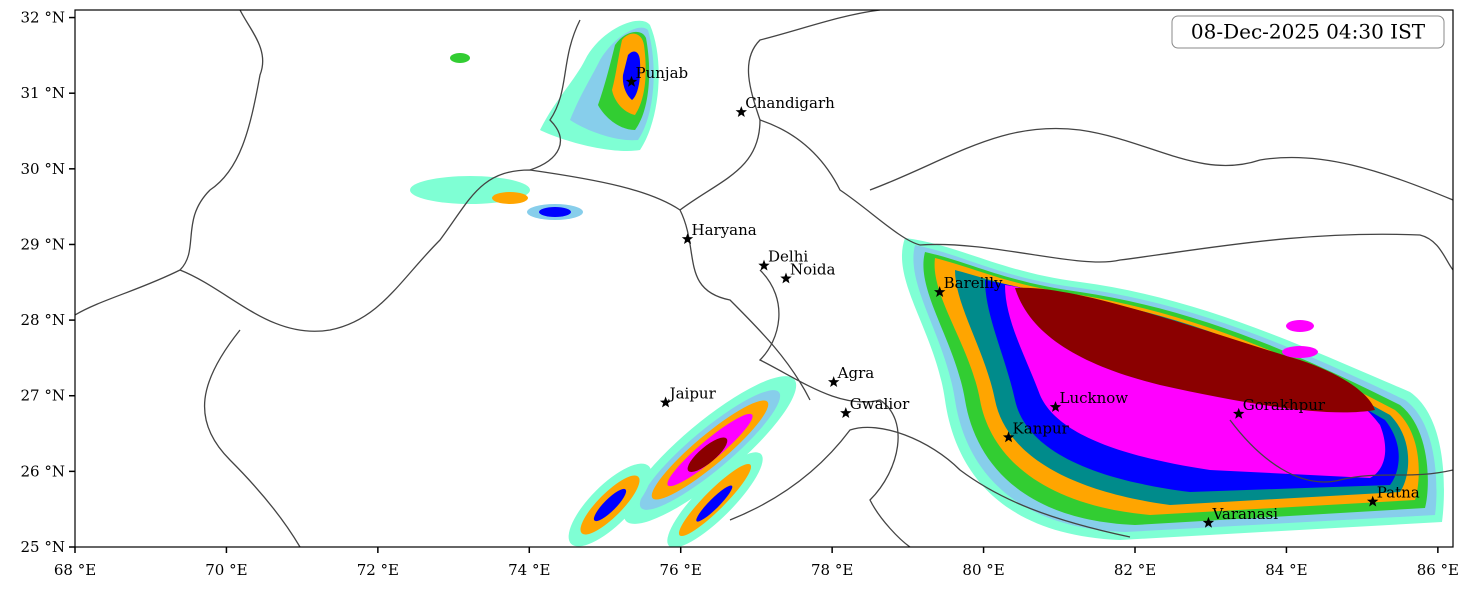 The height and width of the screenshot is (591, 1471). I want to click on city-label: Haryana, so click(724, 230).